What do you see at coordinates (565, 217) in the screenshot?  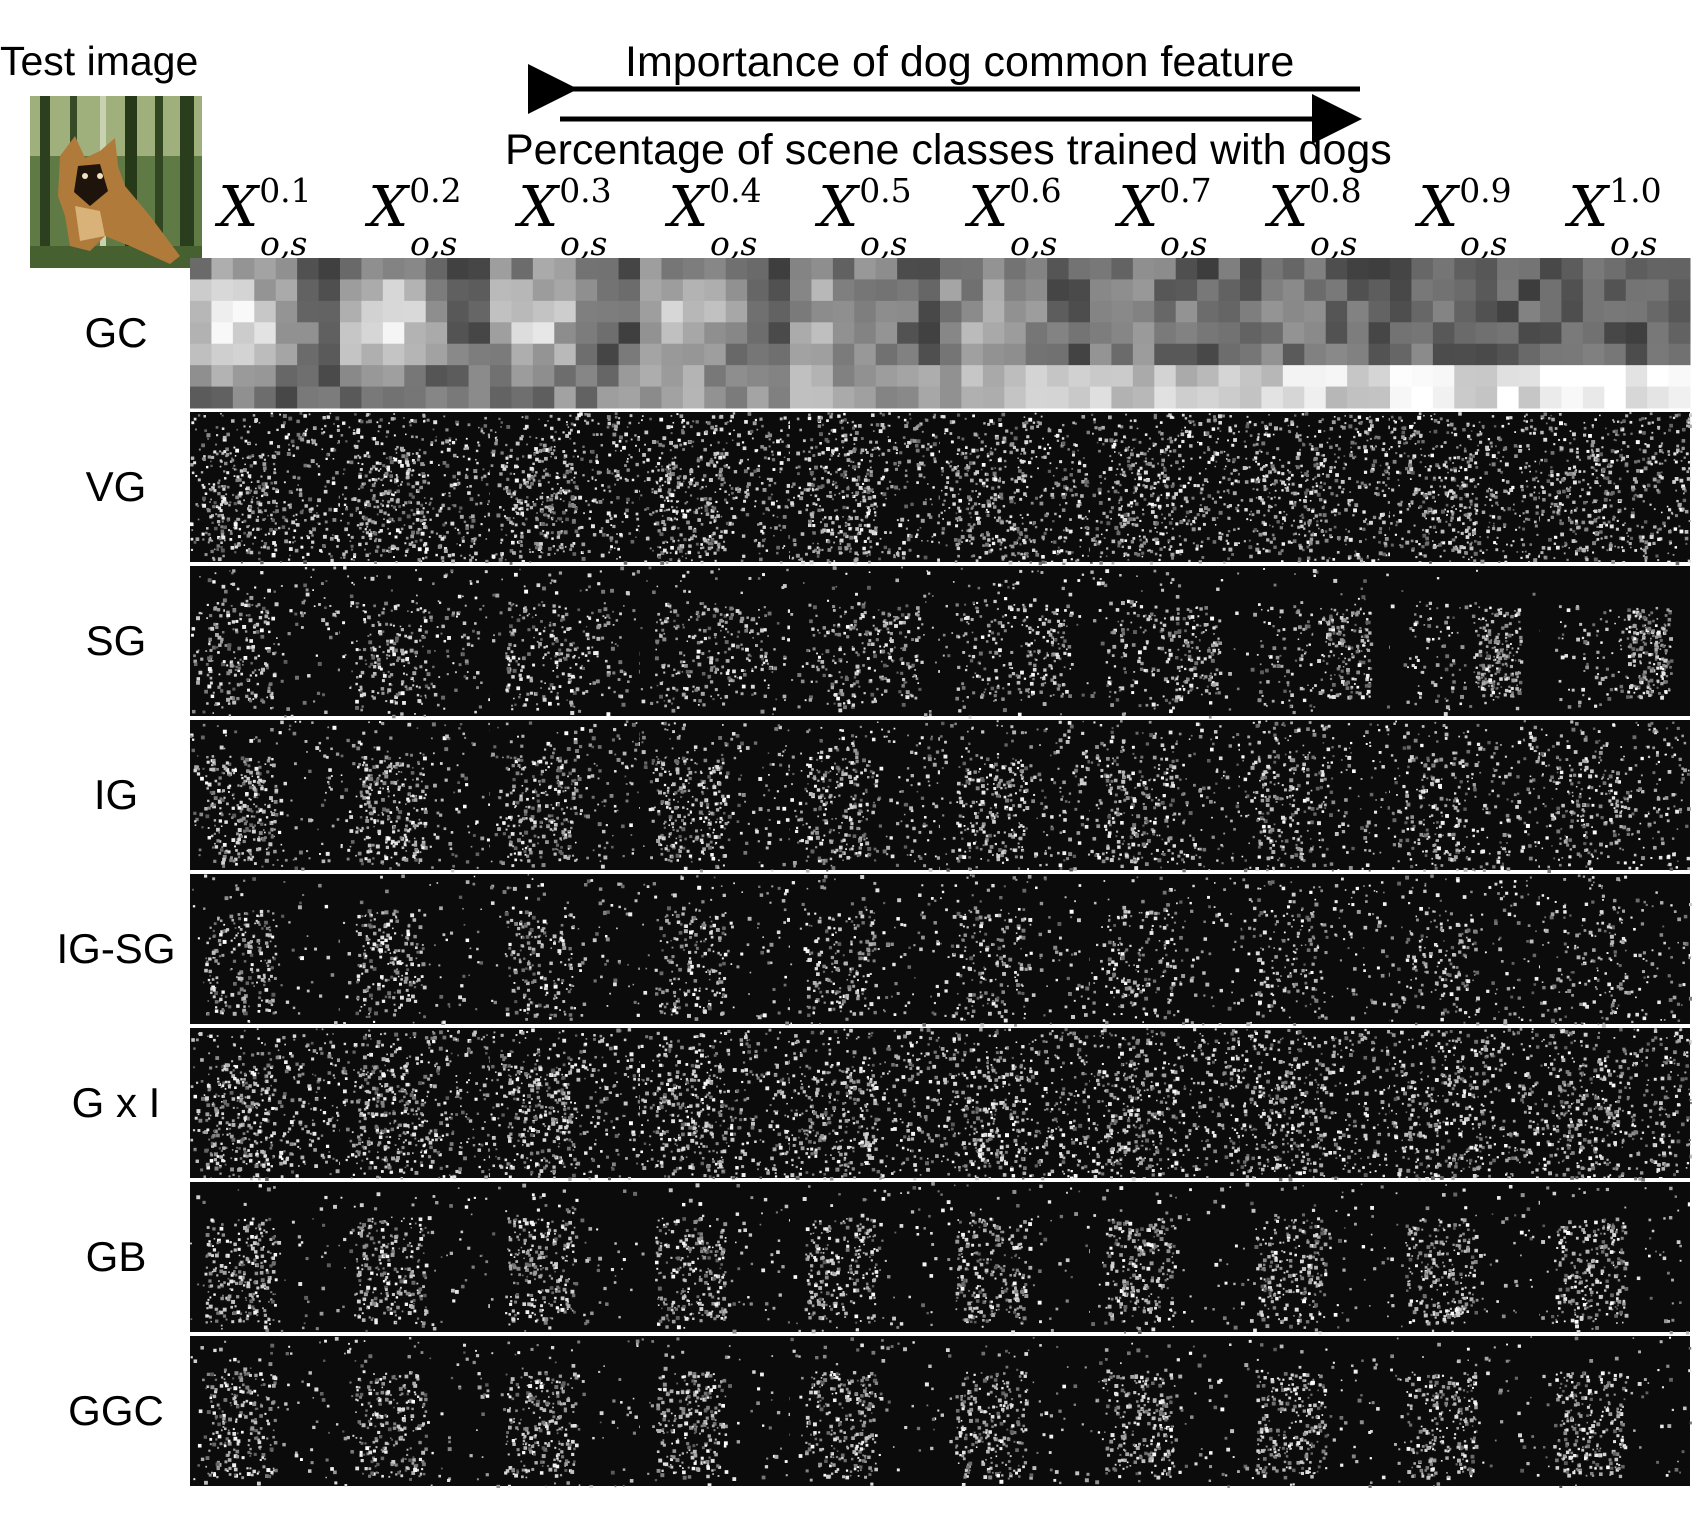 I see `column-label-0.3: X0.3 o,s` at bounding box center [565, 217].